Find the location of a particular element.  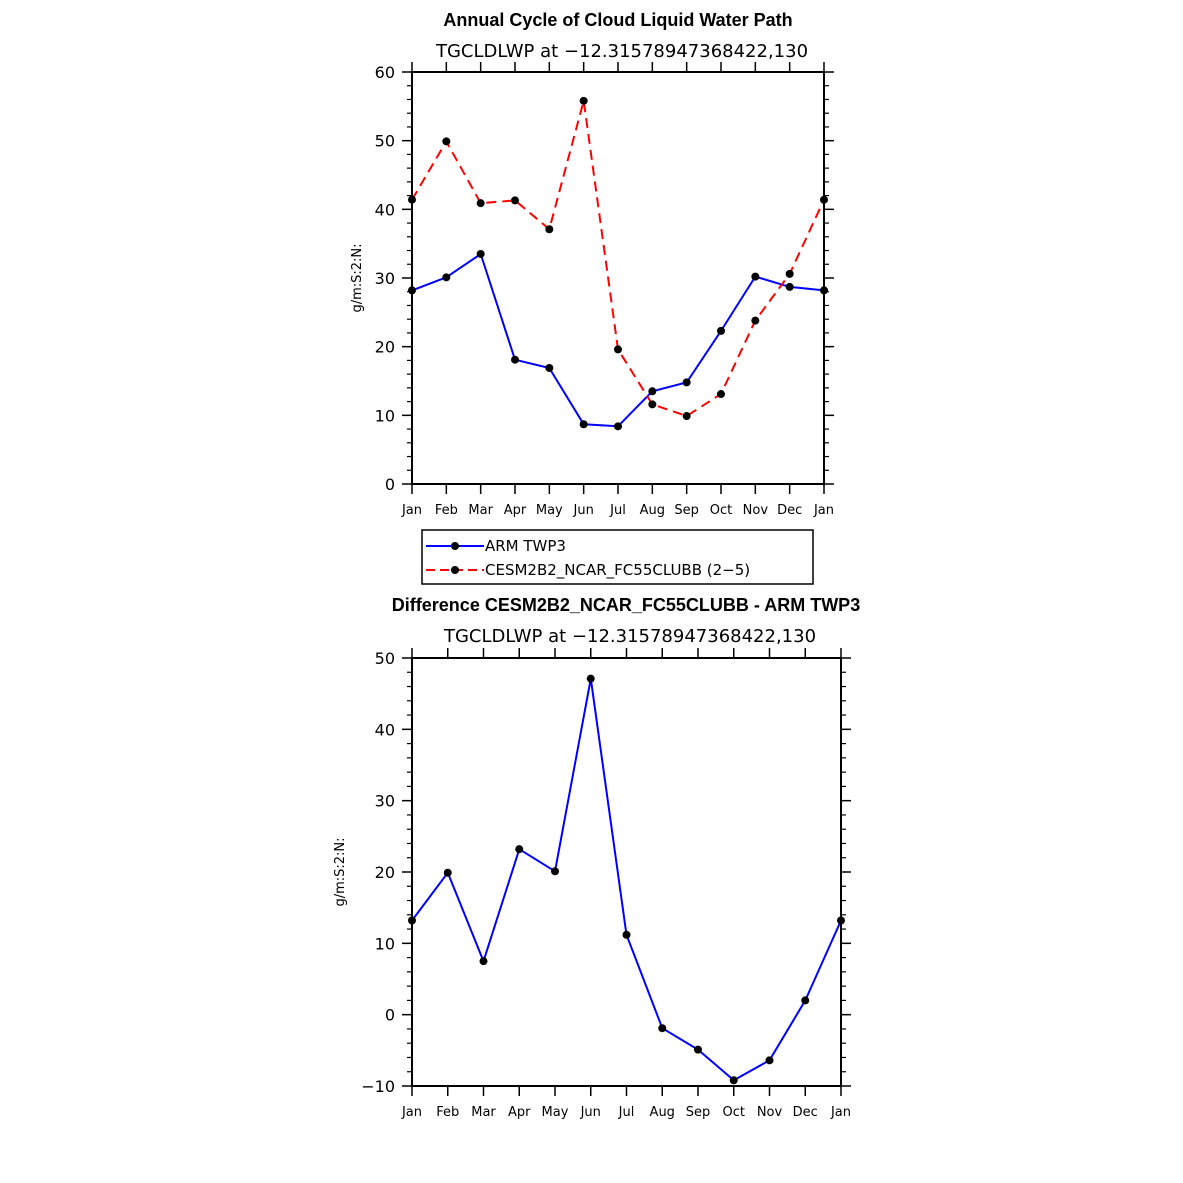

legend-marker-arm is located at coordinates (455, 546).